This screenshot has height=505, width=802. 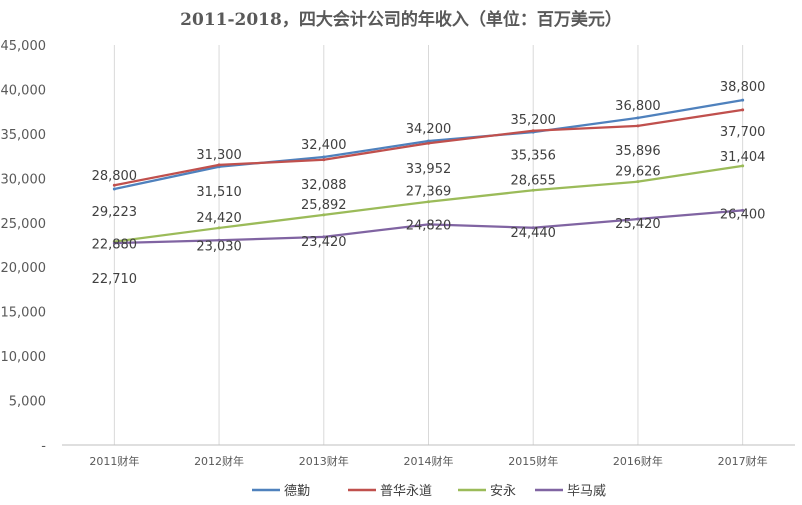 I want to click on y-tick-label: 40,000, so click(x=24, y=90).